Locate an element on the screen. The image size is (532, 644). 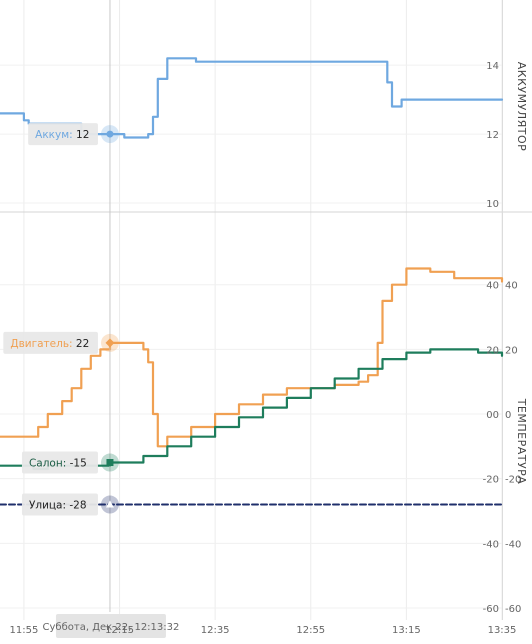
y-tick-label: 12 is located at coordinates (492, 135).